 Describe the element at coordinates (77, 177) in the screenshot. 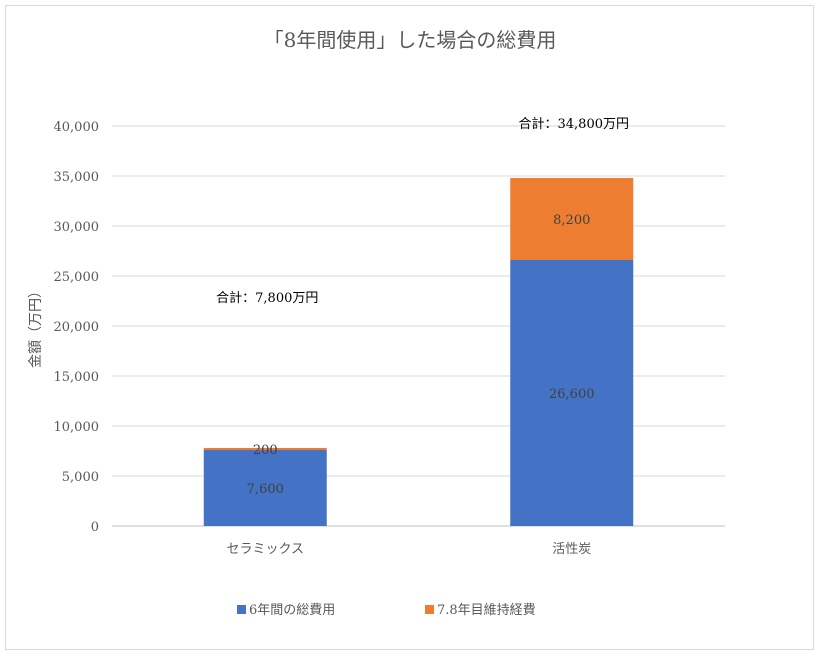

I see `y-tick-label: 35,000` at that location.